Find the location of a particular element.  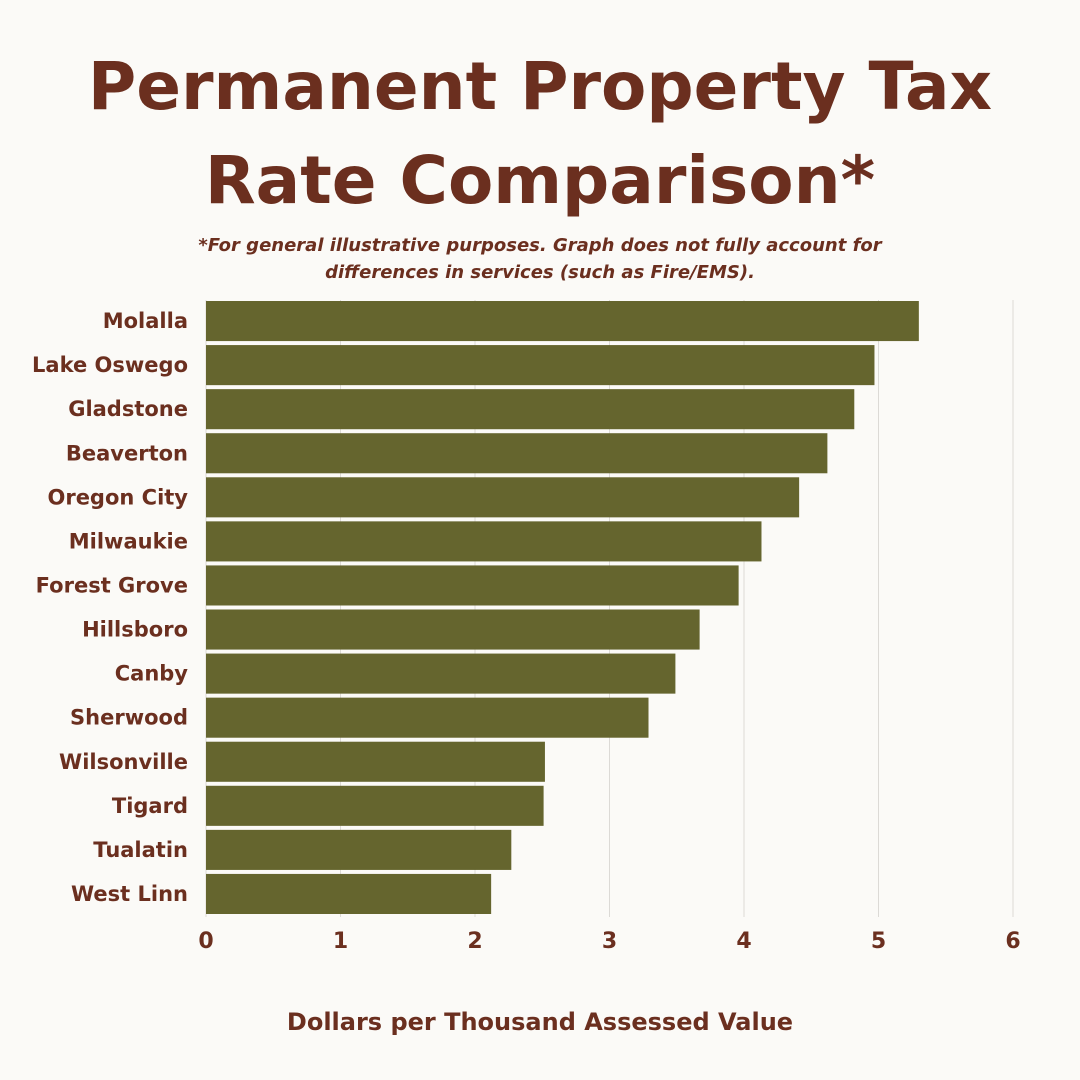

category-label: Lake Oswego is located at coordinates (110, 365).